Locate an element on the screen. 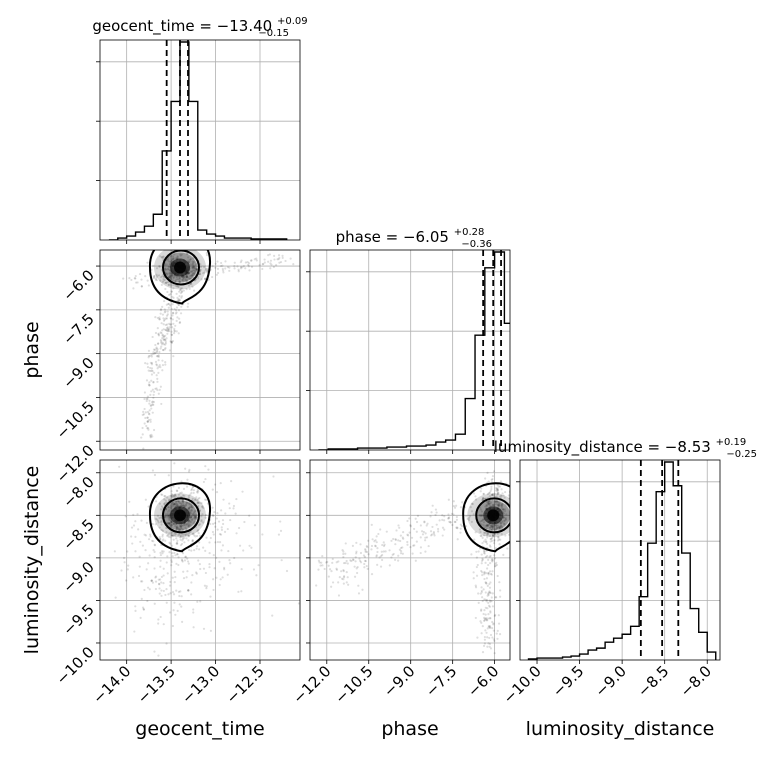  hist-frame is located at coordinates (410, 350).